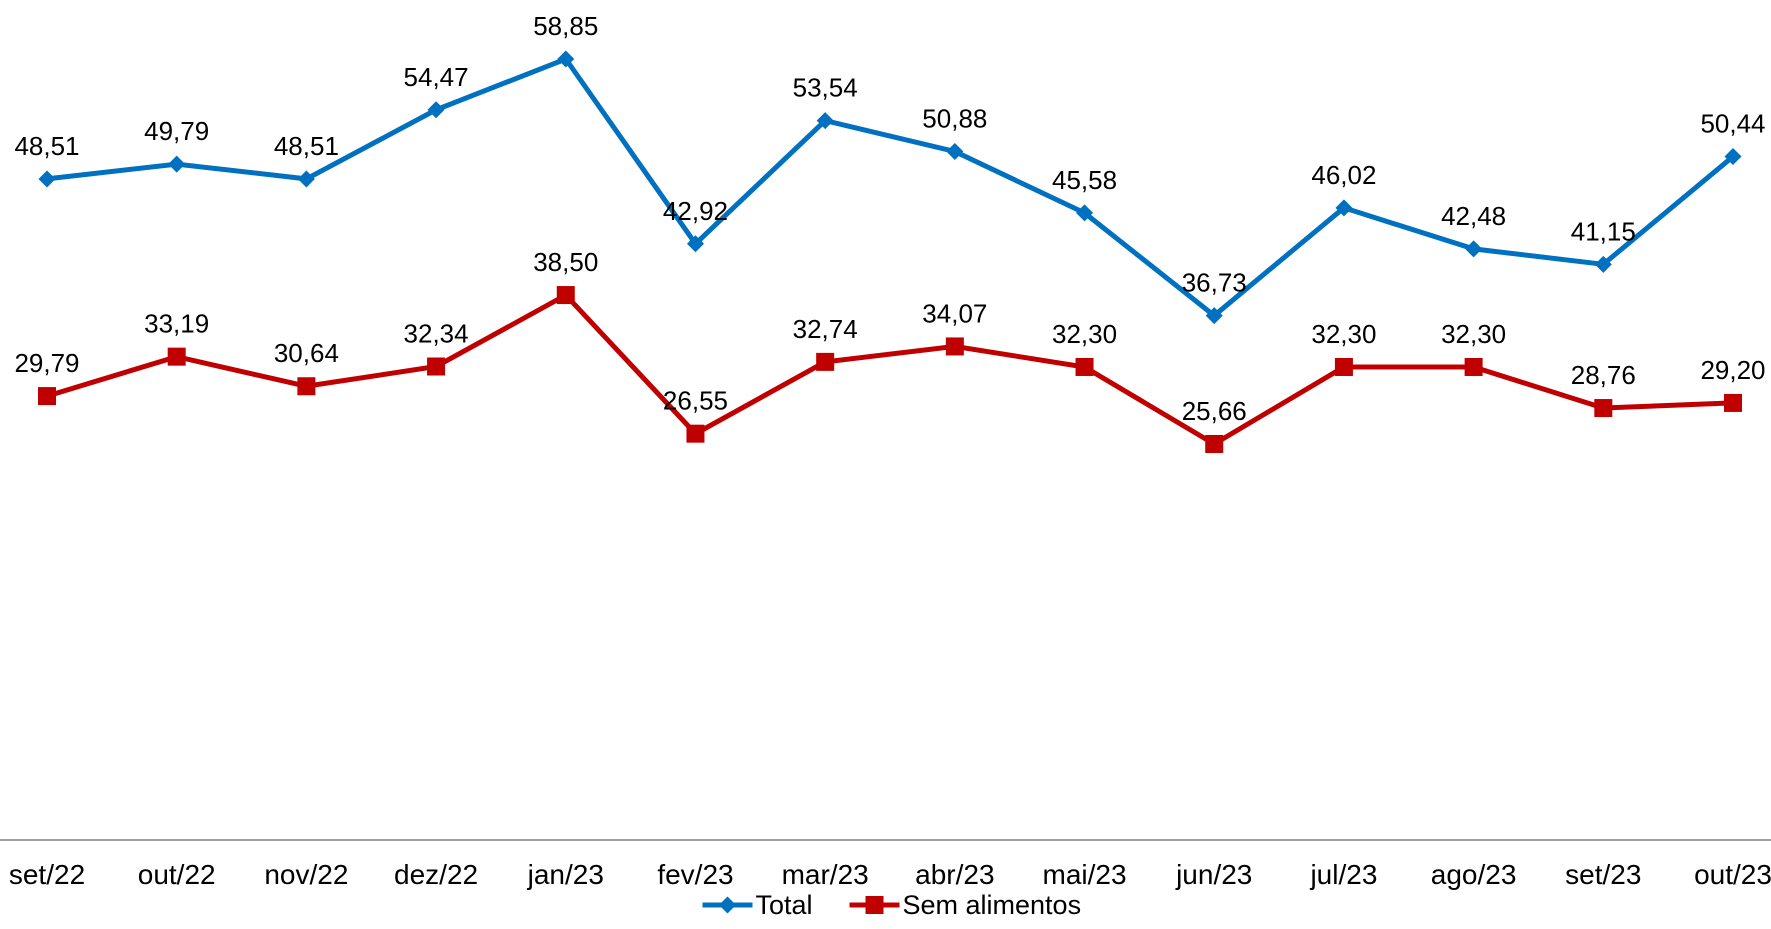 The height and width of the screenshot is (929, 1771). What do you see at coordinates (1343, 874) in the screenshot?
I see `x-tick-label: jul/23` at bounding box center [1343, 874].